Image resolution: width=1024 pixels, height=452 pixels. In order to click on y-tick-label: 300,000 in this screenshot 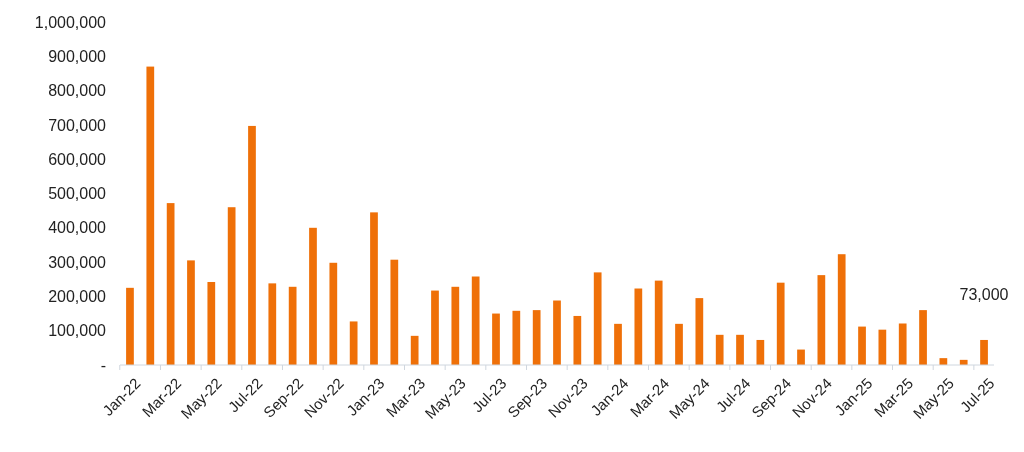, I will do `click(77, 262)`.